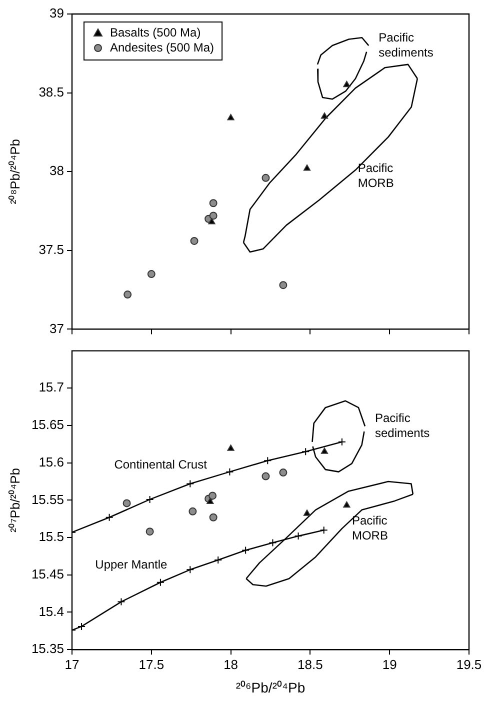 This screenshot has height=705, width=487. What do you see at coordinates (271, 687) in the screenshot?
I see `x-axis-title: ²⁰⁶Pb/²⁰⁴Pb` at bounding box center [271, 687].